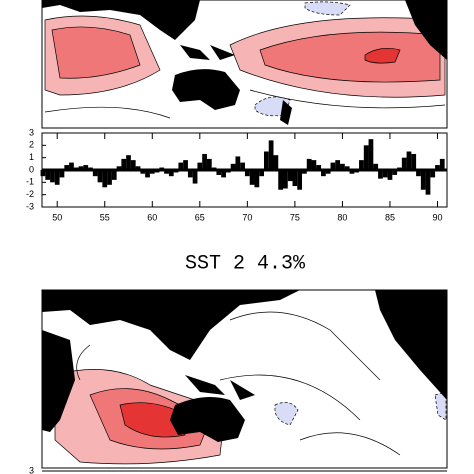 This screenshot has width=474, height=474. I want to click on x-tick-label: 60, so click(152, 217).